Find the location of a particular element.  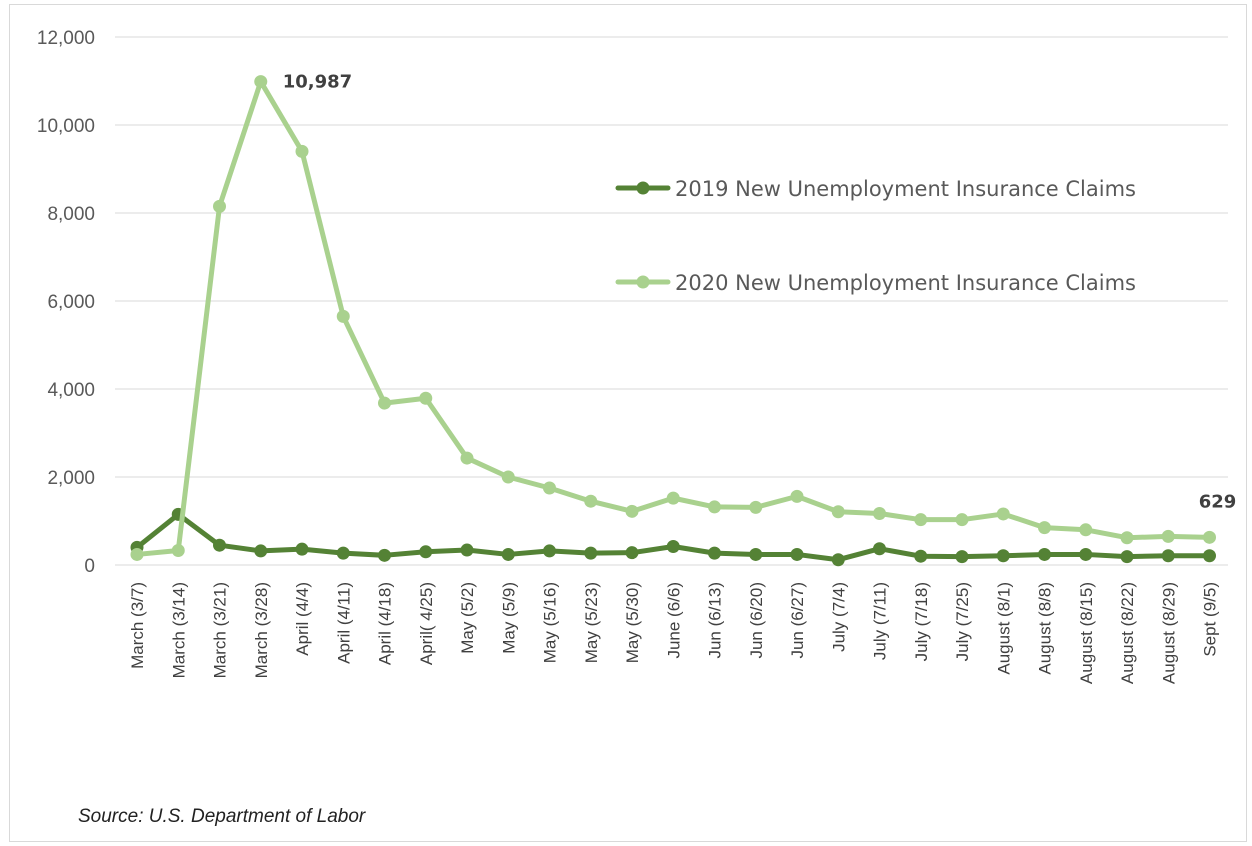

y-tick-label: 8,000 is located at coordinates (71, 214).